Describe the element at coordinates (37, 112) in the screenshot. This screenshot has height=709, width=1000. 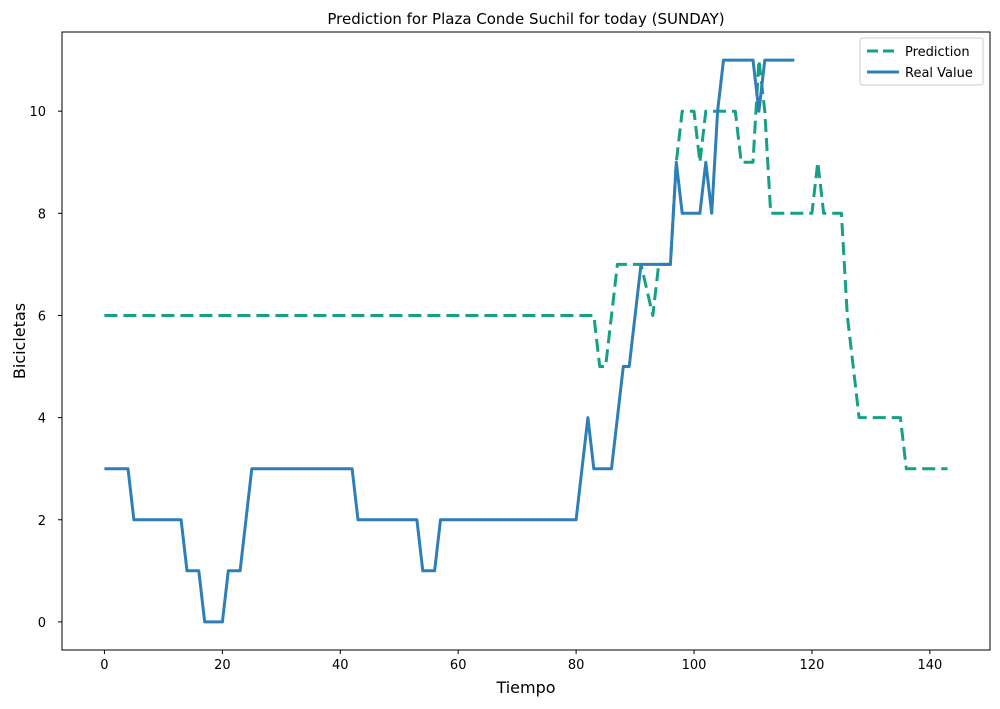
I see `y-tick-label: 10` at that location.